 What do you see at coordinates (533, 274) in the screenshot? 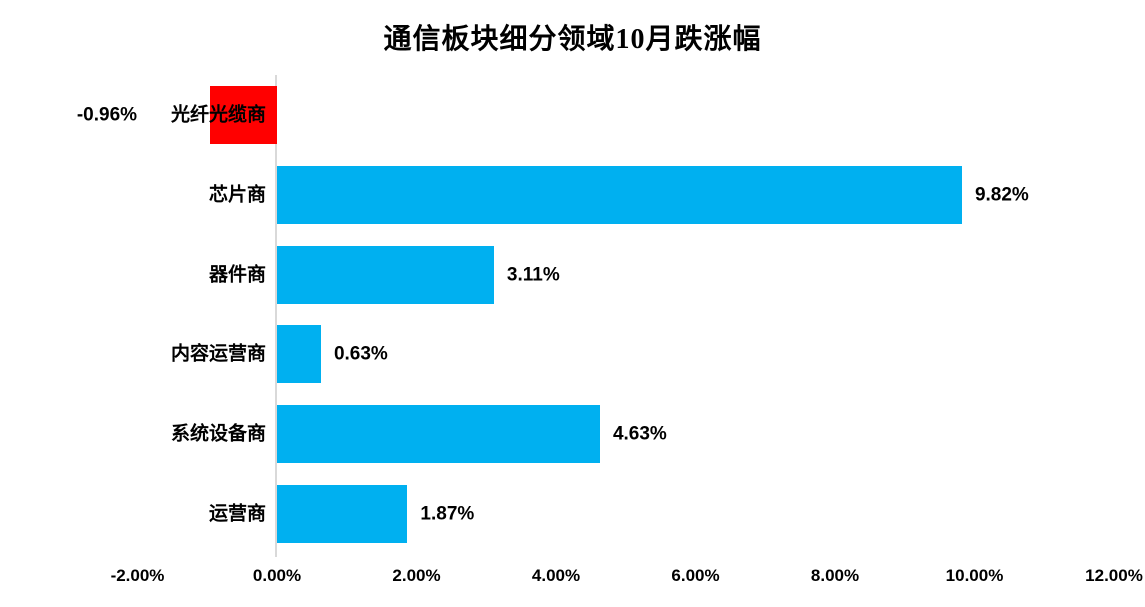
I see `bar-value-label: 3.11%` at bounding box center [533, 274].